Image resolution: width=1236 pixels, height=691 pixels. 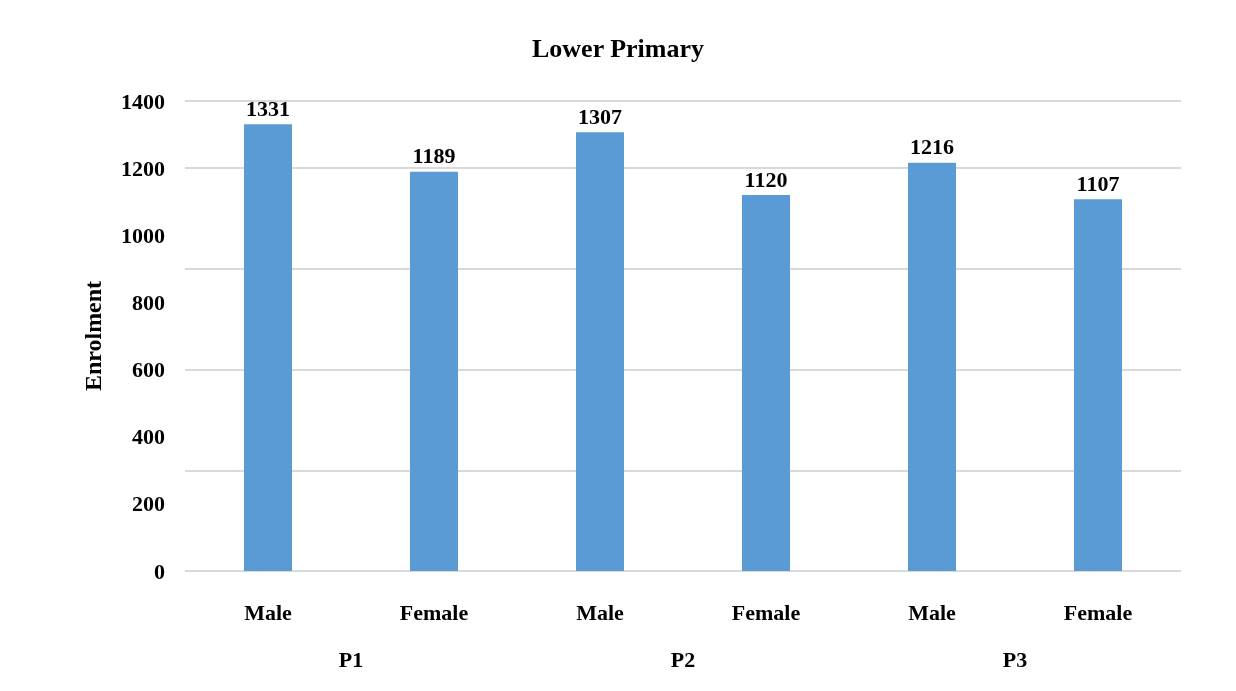 I want to click on y-tick-label: 1000, so click(x=143, y=235).